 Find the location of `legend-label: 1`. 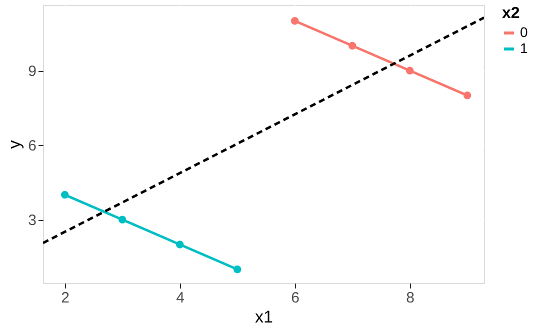

legend-label: 1 is located at coordinates (524, 48).